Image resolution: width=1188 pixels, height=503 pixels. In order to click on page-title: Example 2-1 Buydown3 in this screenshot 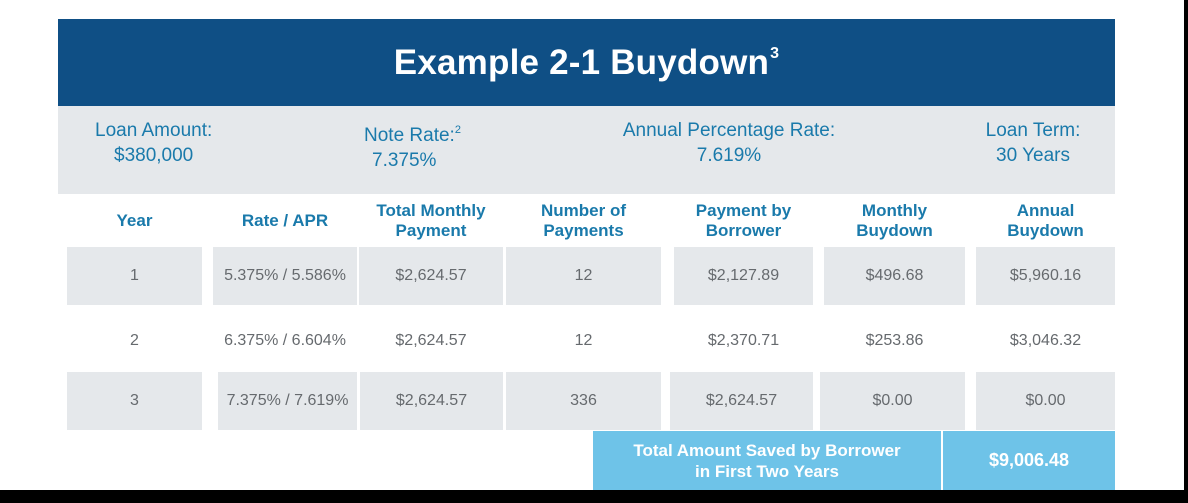, I will do `click(586, 63)`.